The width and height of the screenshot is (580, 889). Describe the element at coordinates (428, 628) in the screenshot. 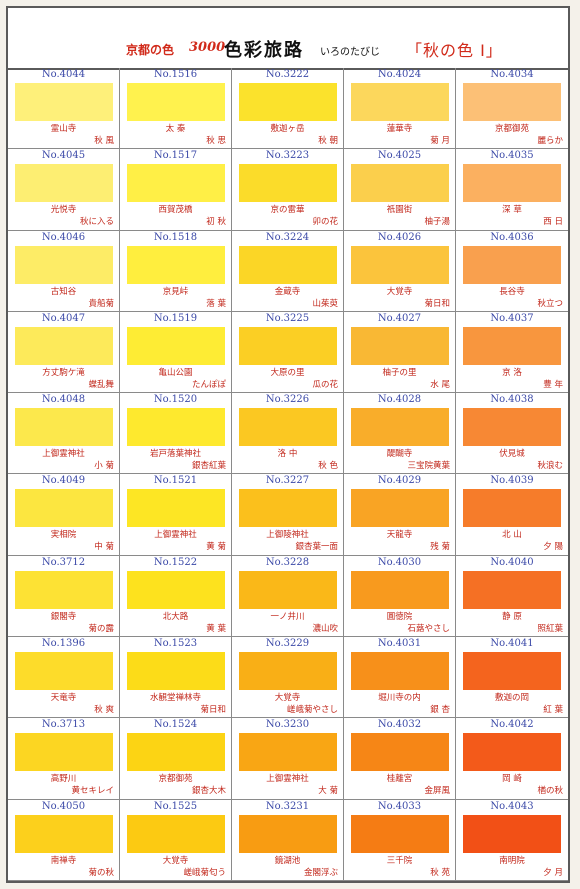

I see `swatch-color-name: 石蕗やさし` at that location.